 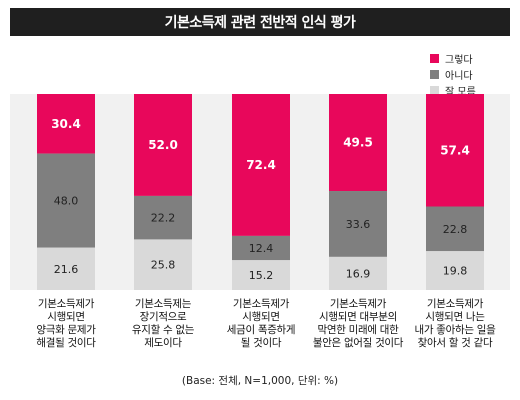 I want to click on data-label-no-4: 33.6, so click(x=358, y=224).